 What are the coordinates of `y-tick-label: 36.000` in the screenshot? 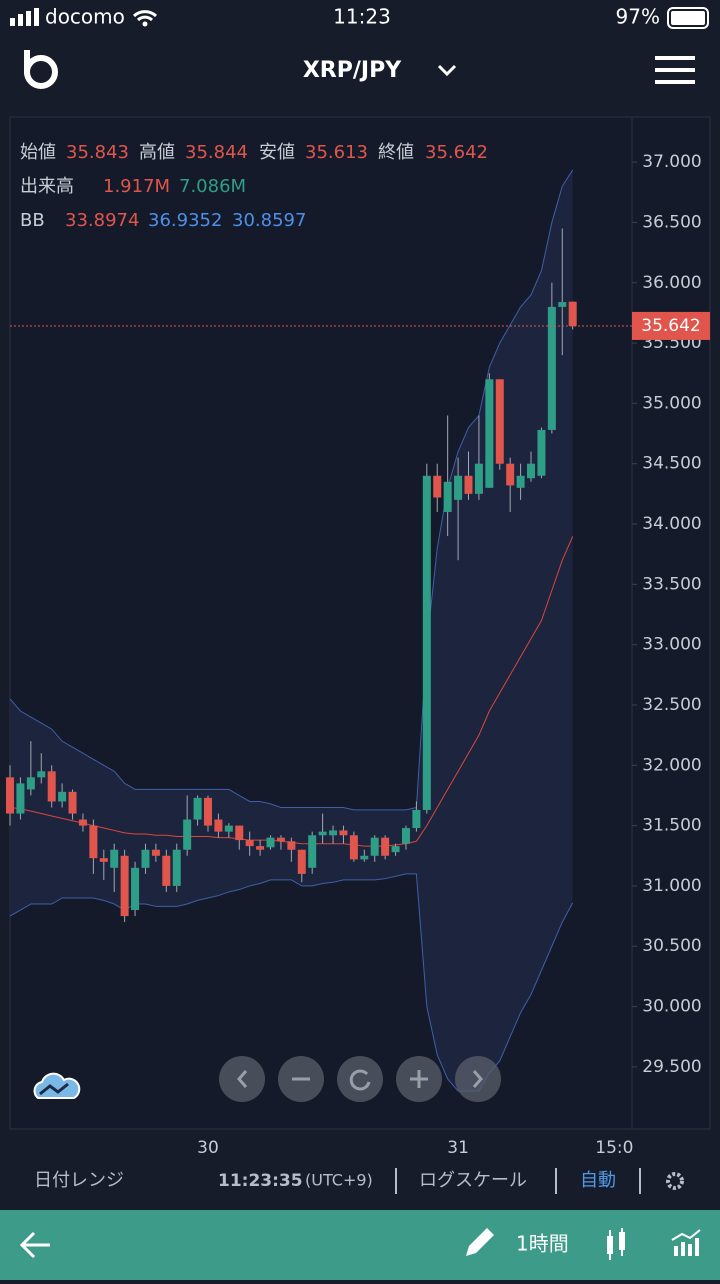 It's located at (671, 283).